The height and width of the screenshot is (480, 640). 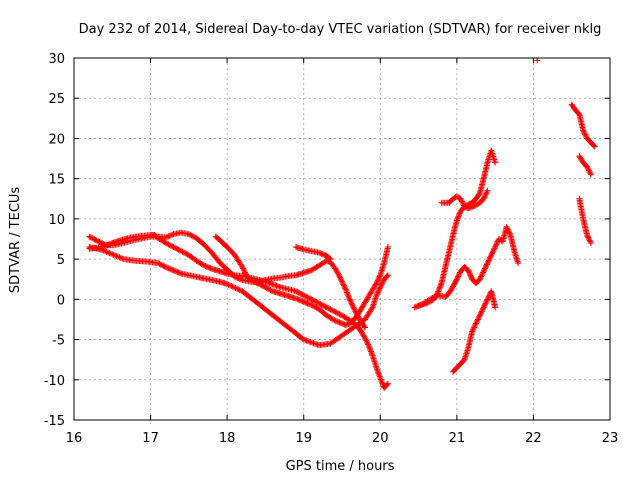 I want to click on x-tick-label: 16, so click(x=74, y=438).